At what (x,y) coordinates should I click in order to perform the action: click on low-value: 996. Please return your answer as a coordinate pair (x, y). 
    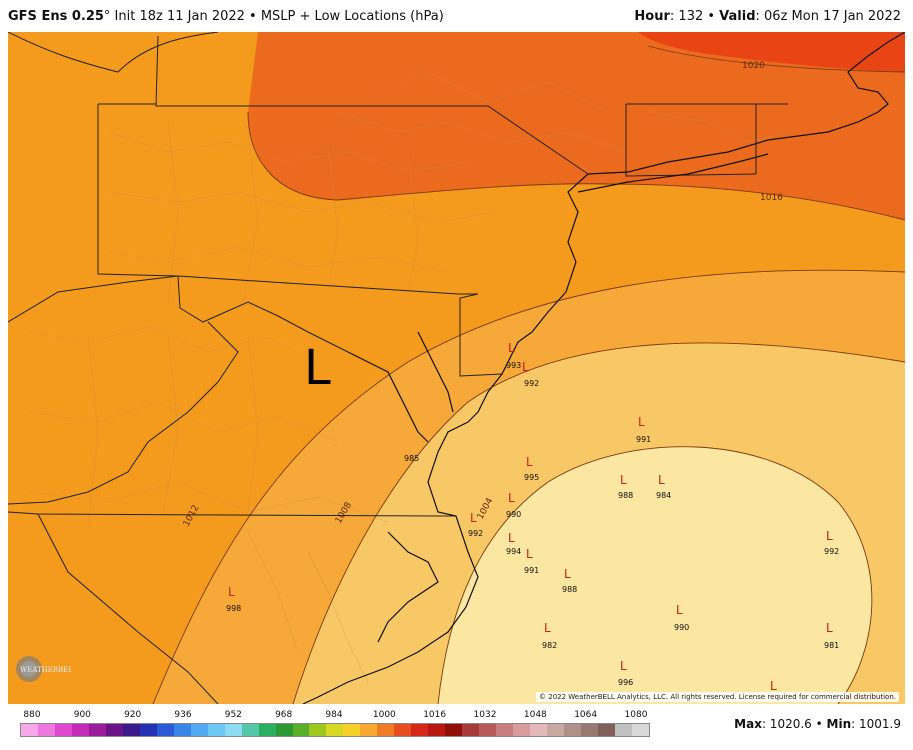
    Looking at the image, I should click on (625, 682).